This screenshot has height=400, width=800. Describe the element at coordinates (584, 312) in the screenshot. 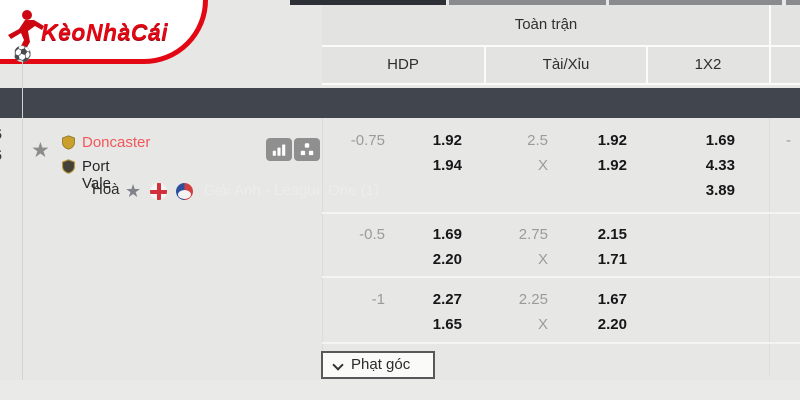

I see `over-under-odds: 1.67 2.20` at that location.